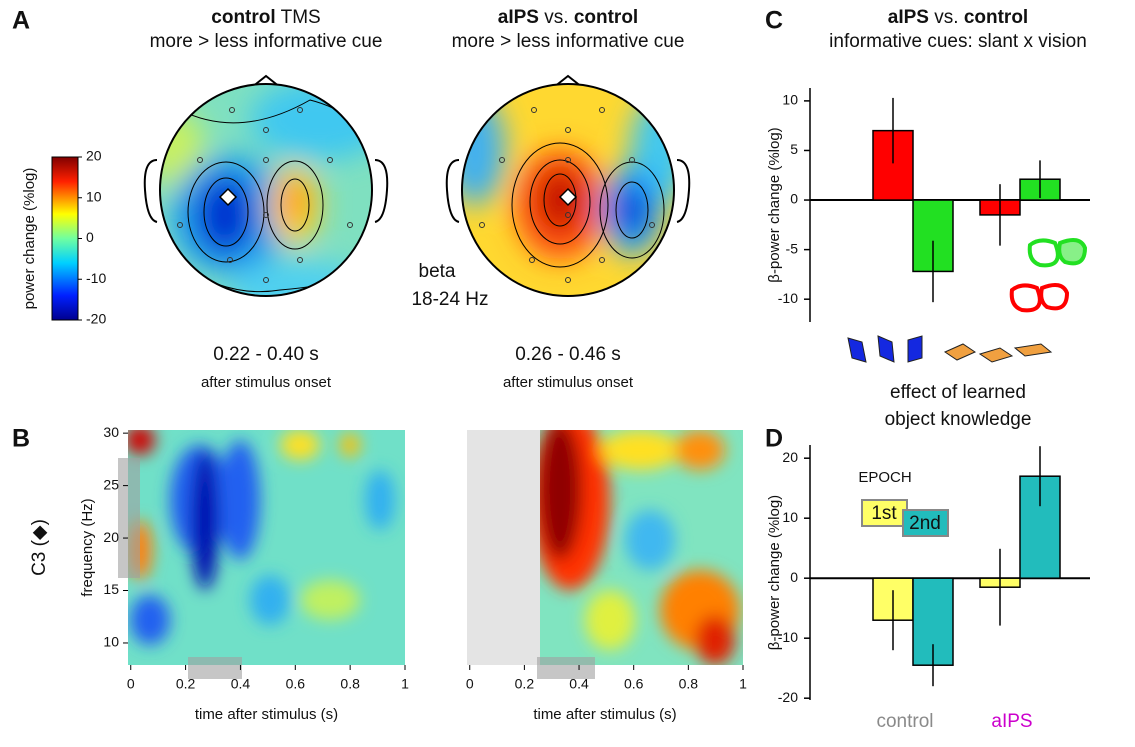 The image size is (1135, 747). I want to click on annotation: effect of learned, so click(958, 392).